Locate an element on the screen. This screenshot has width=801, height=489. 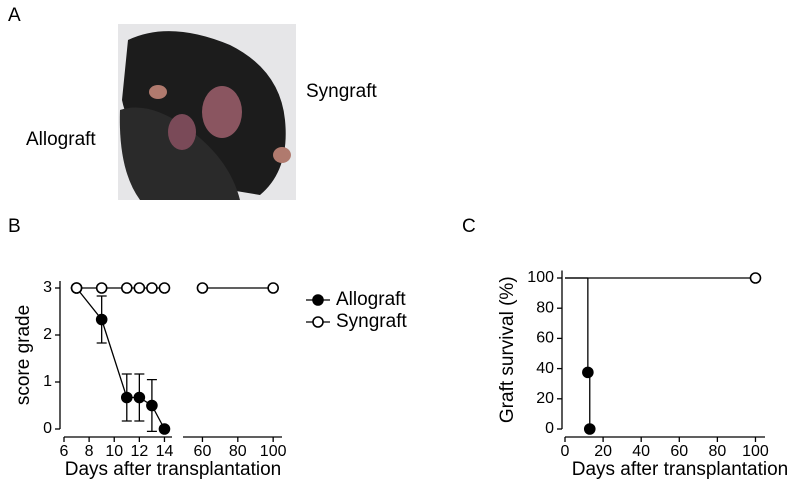
y-tick-label: 80 is located at coordinates (545, 307).